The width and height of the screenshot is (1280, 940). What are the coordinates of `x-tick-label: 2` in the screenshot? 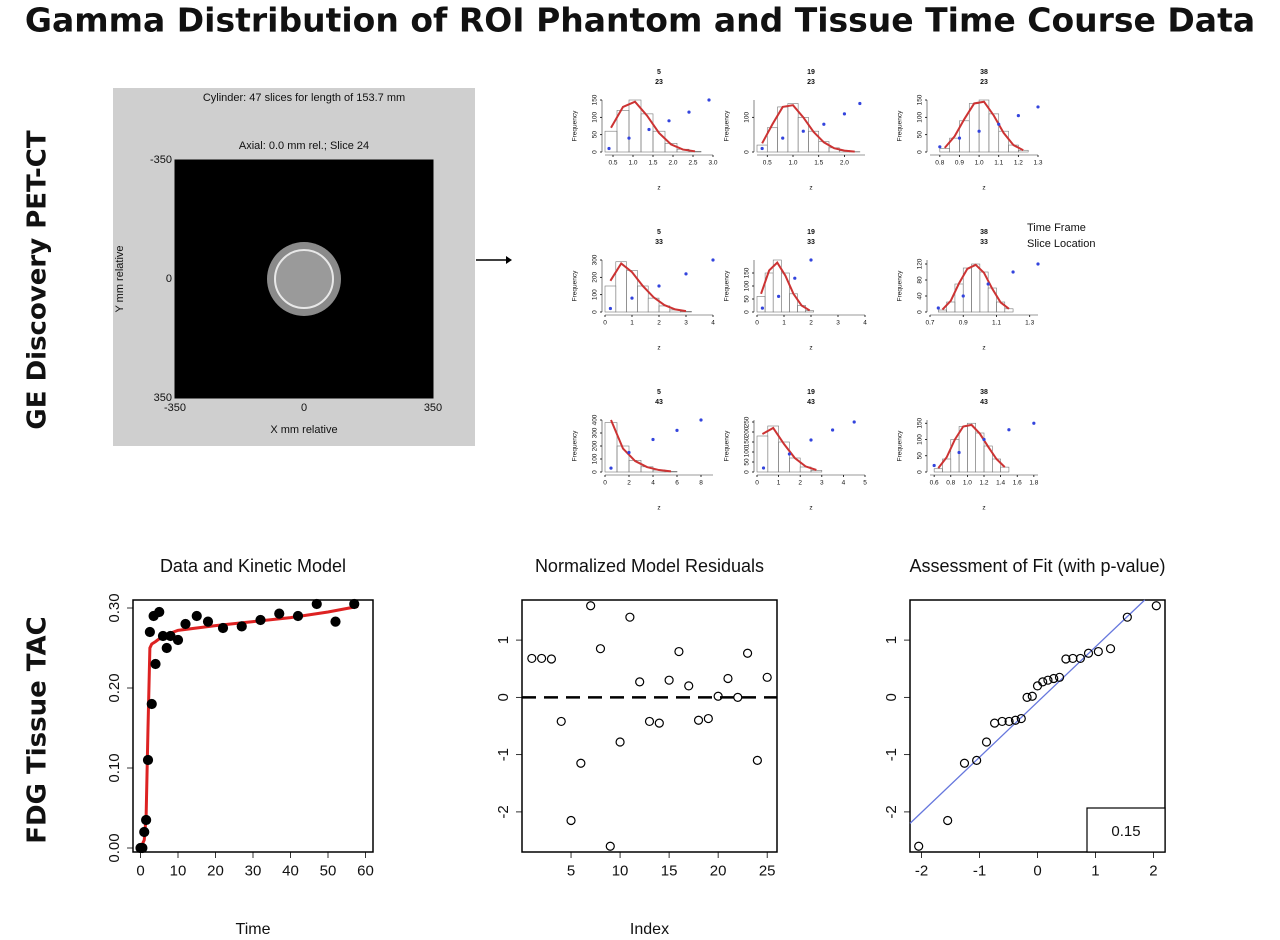 It's located at (1153, 870).